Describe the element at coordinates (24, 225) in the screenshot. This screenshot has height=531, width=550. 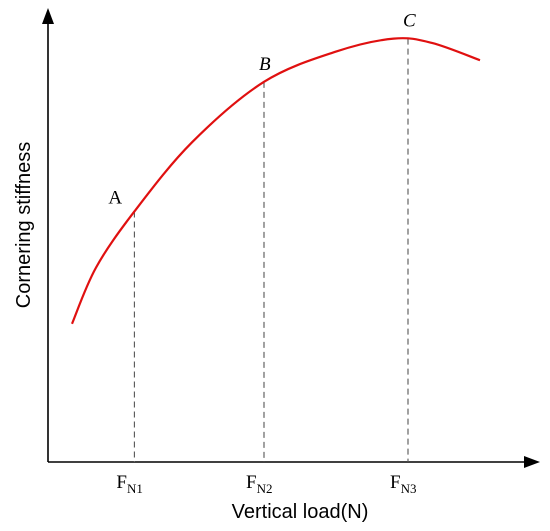
I see `y-axis-title: Cornering stiffness` at that location.